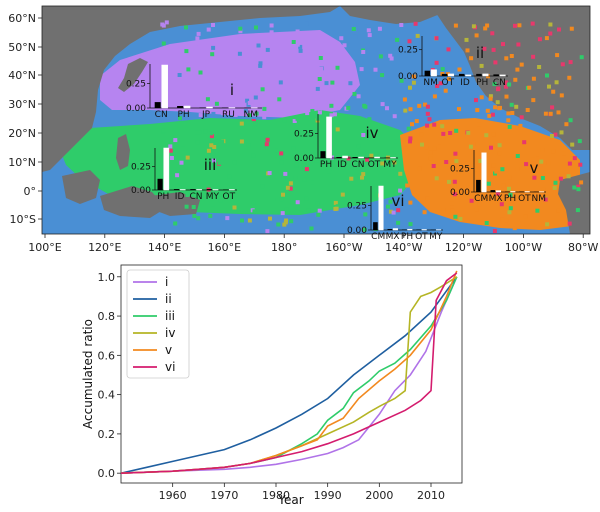 The width and height of the screenshot is (600, 512). I want to click on inset-category-label: PH, so click(326, 165).